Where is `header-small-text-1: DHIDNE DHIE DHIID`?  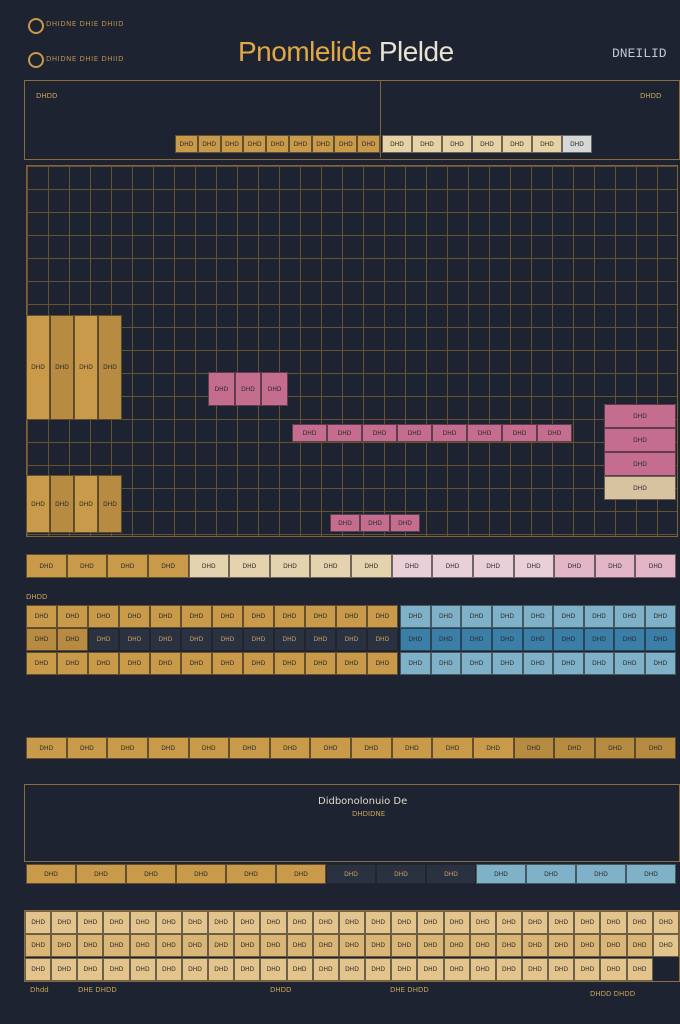
header-small-text-1: DHIDNE DHIE DHIID is located at coordinates (85, 24).